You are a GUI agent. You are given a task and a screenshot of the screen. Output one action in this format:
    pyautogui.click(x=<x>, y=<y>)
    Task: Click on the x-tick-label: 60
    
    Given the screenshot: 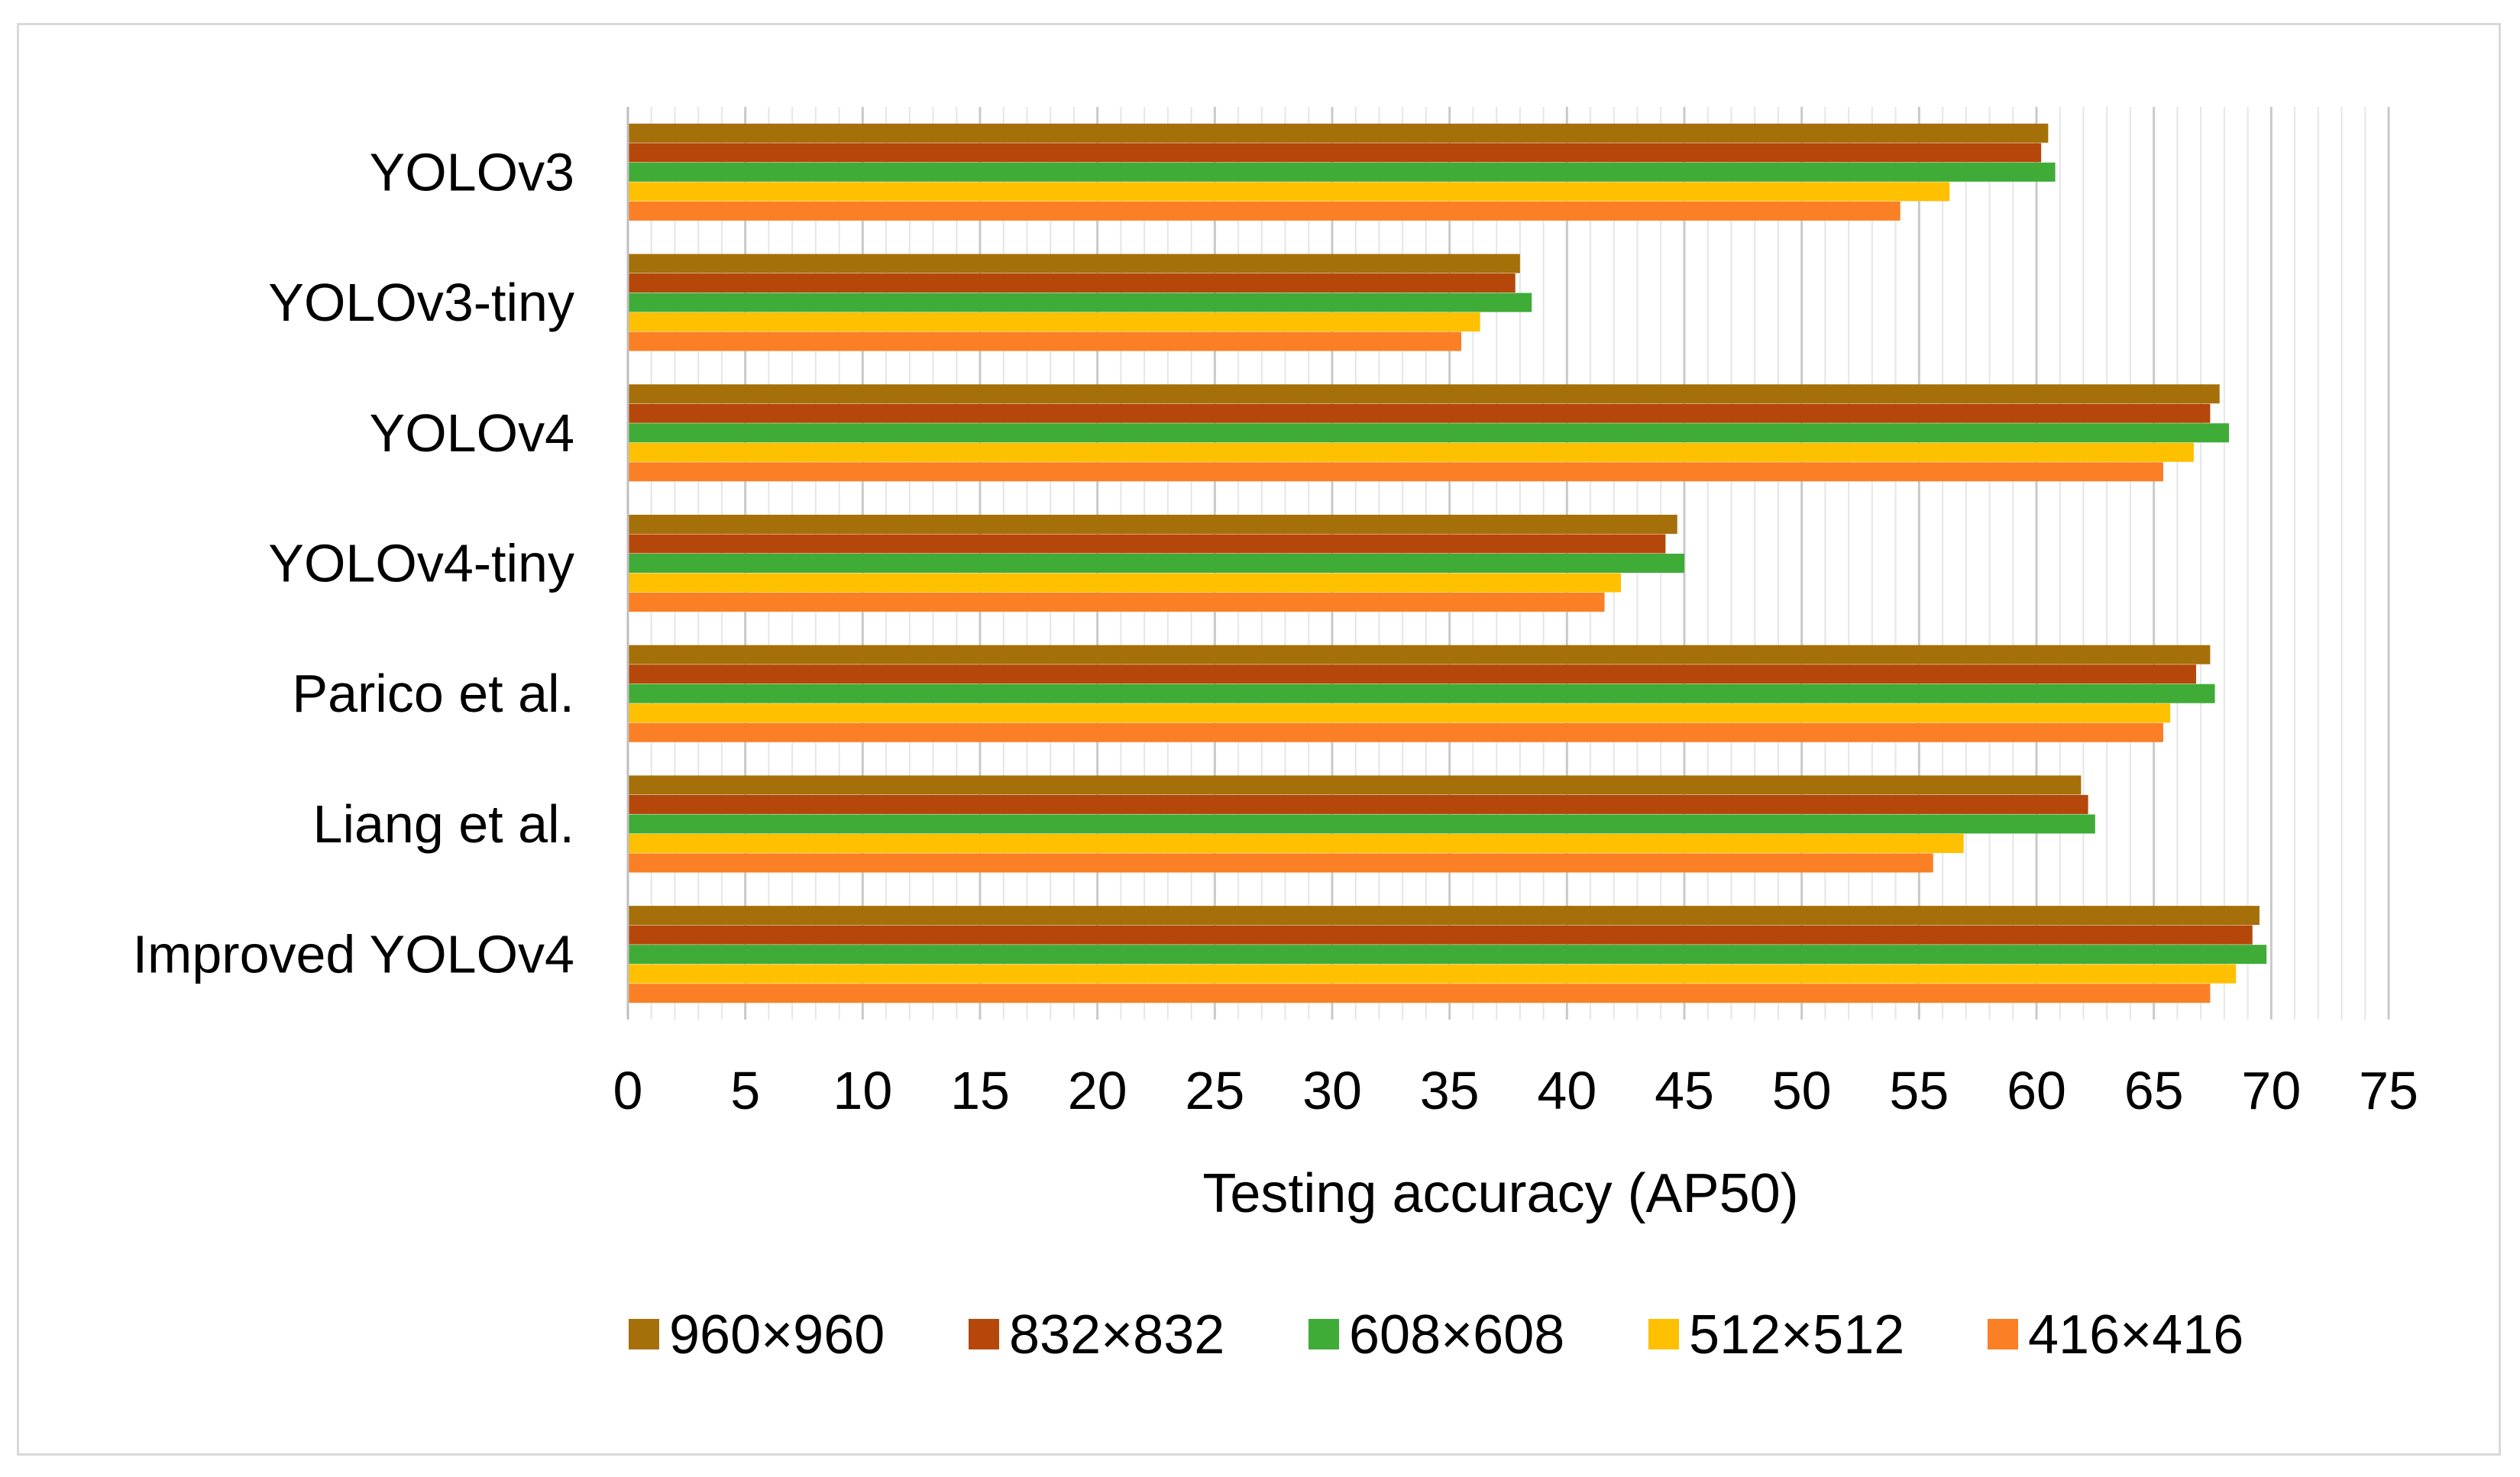 What is the action you would take?
    pyautogui.click(x=2036, y=1090)
    